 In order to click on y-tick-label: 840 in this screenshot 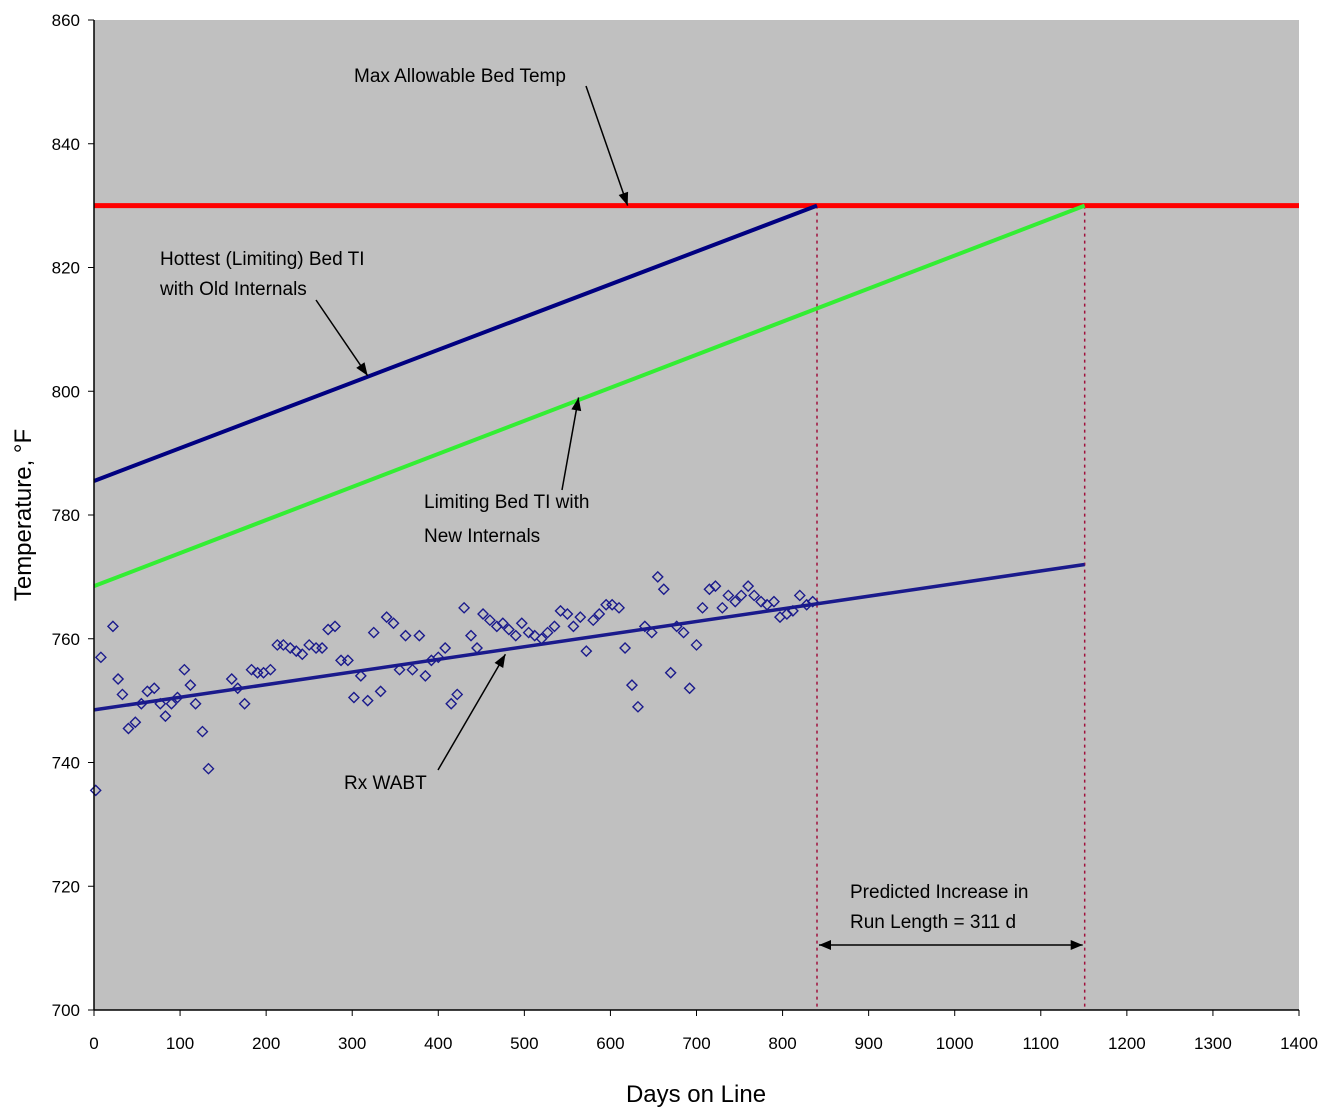, I will do `click(66, 144)`.